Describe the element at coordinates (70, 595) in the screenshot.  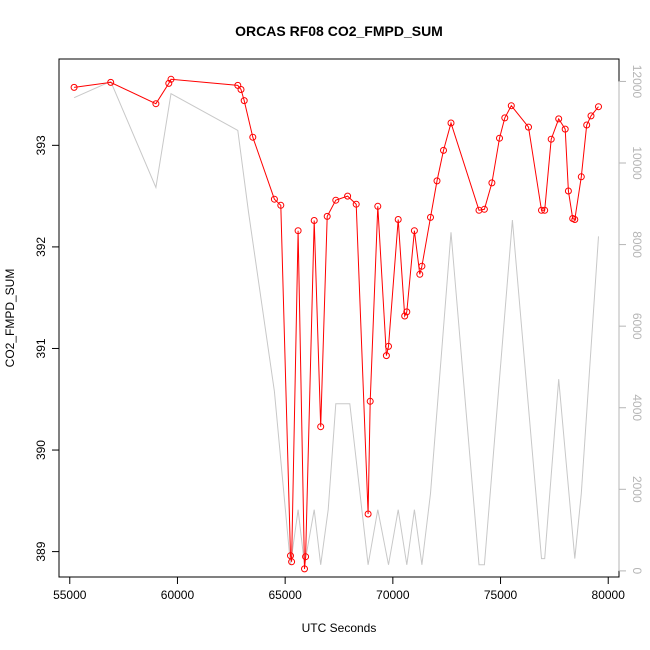
I see `x-tick-label: 55000` at that location.